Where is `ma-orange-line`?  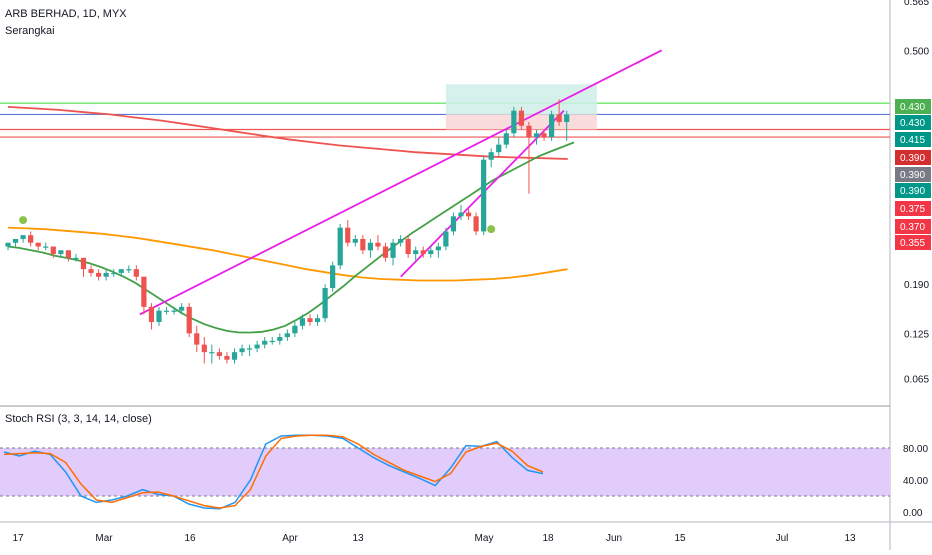 ma-orange-line is located at coordinates (287, 254).